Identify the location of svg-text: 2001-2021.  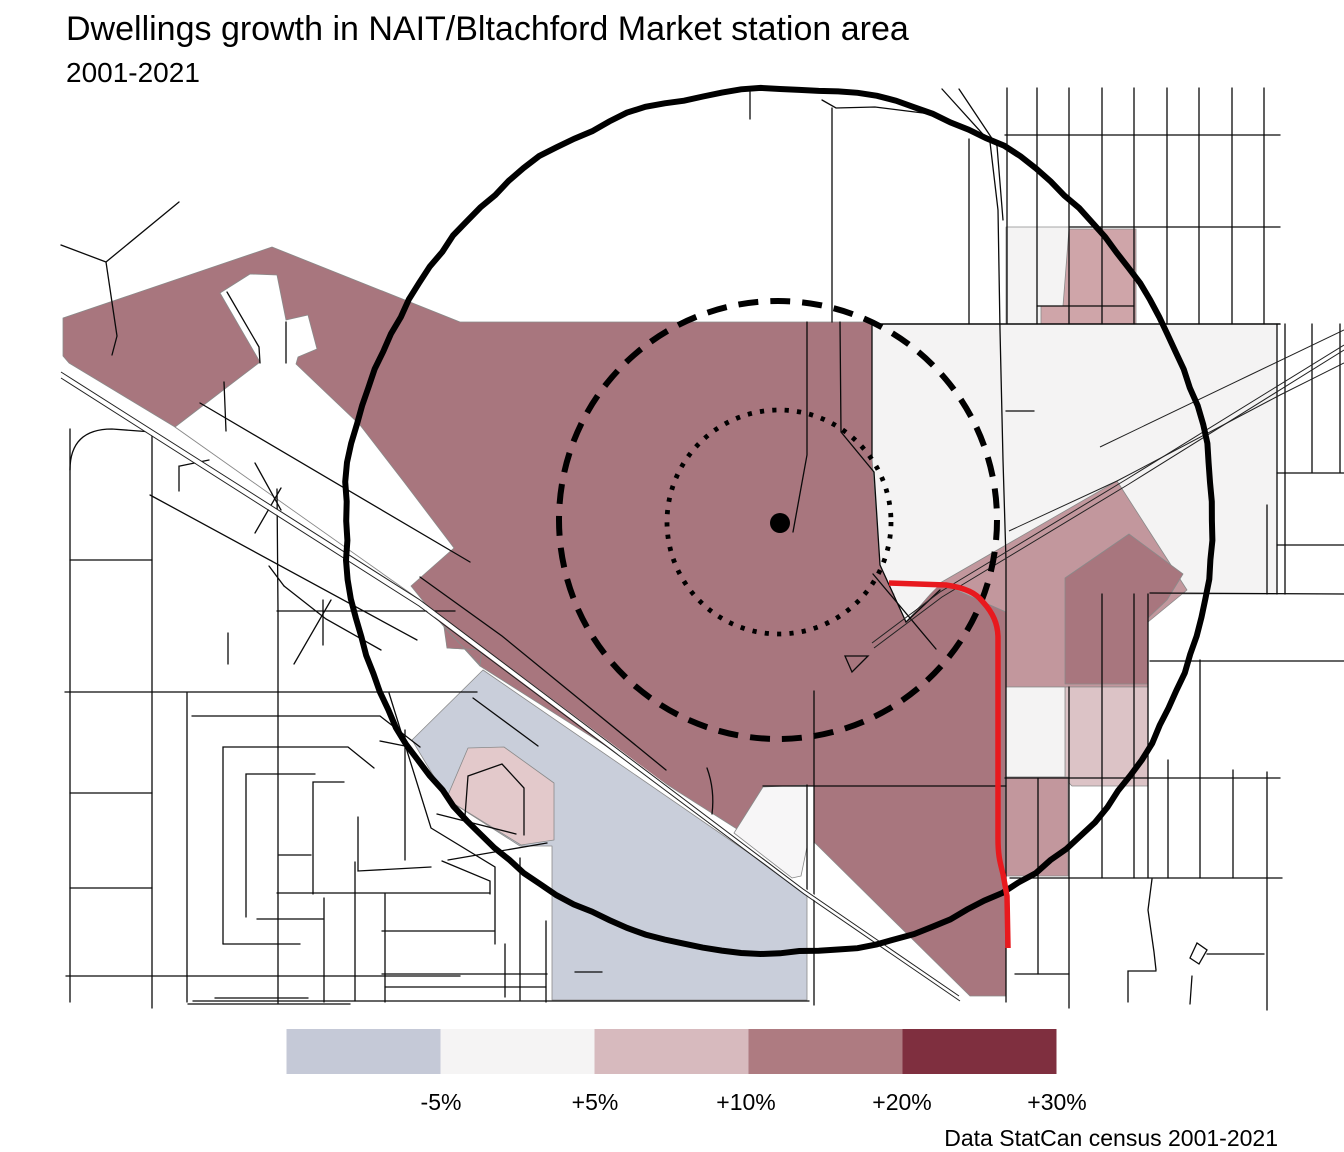
(133, 72).